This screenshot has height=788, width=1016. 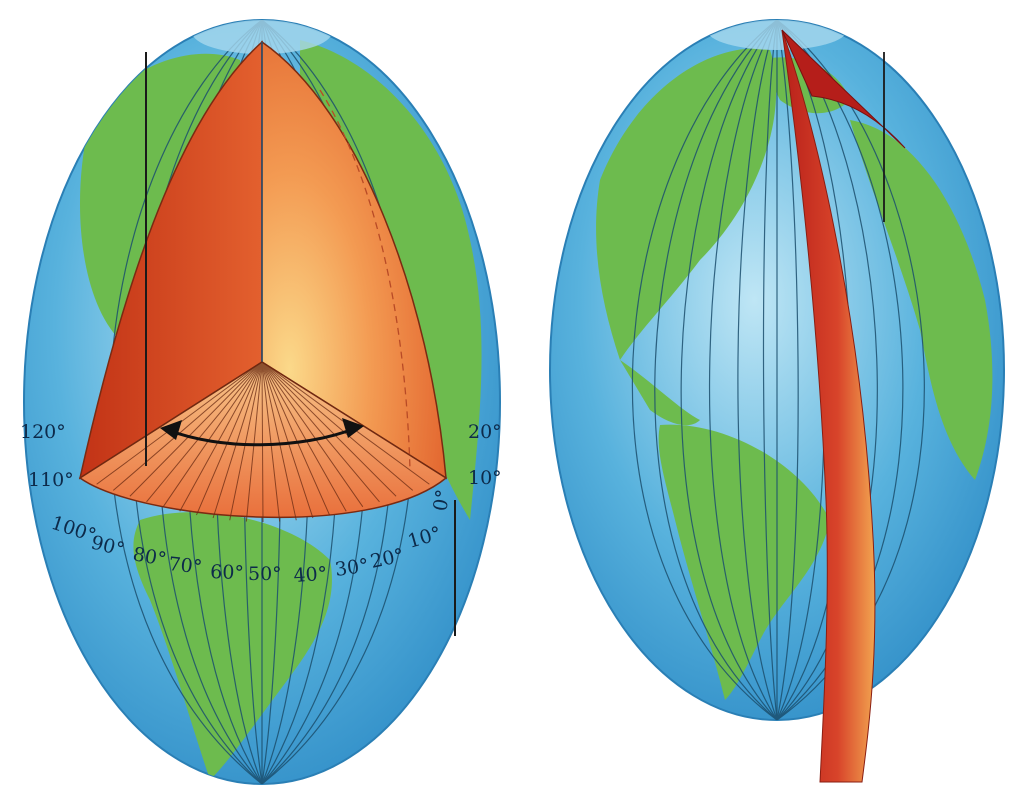 I want to click on label-bottom-3: 70°, so click(x=185, y=565).